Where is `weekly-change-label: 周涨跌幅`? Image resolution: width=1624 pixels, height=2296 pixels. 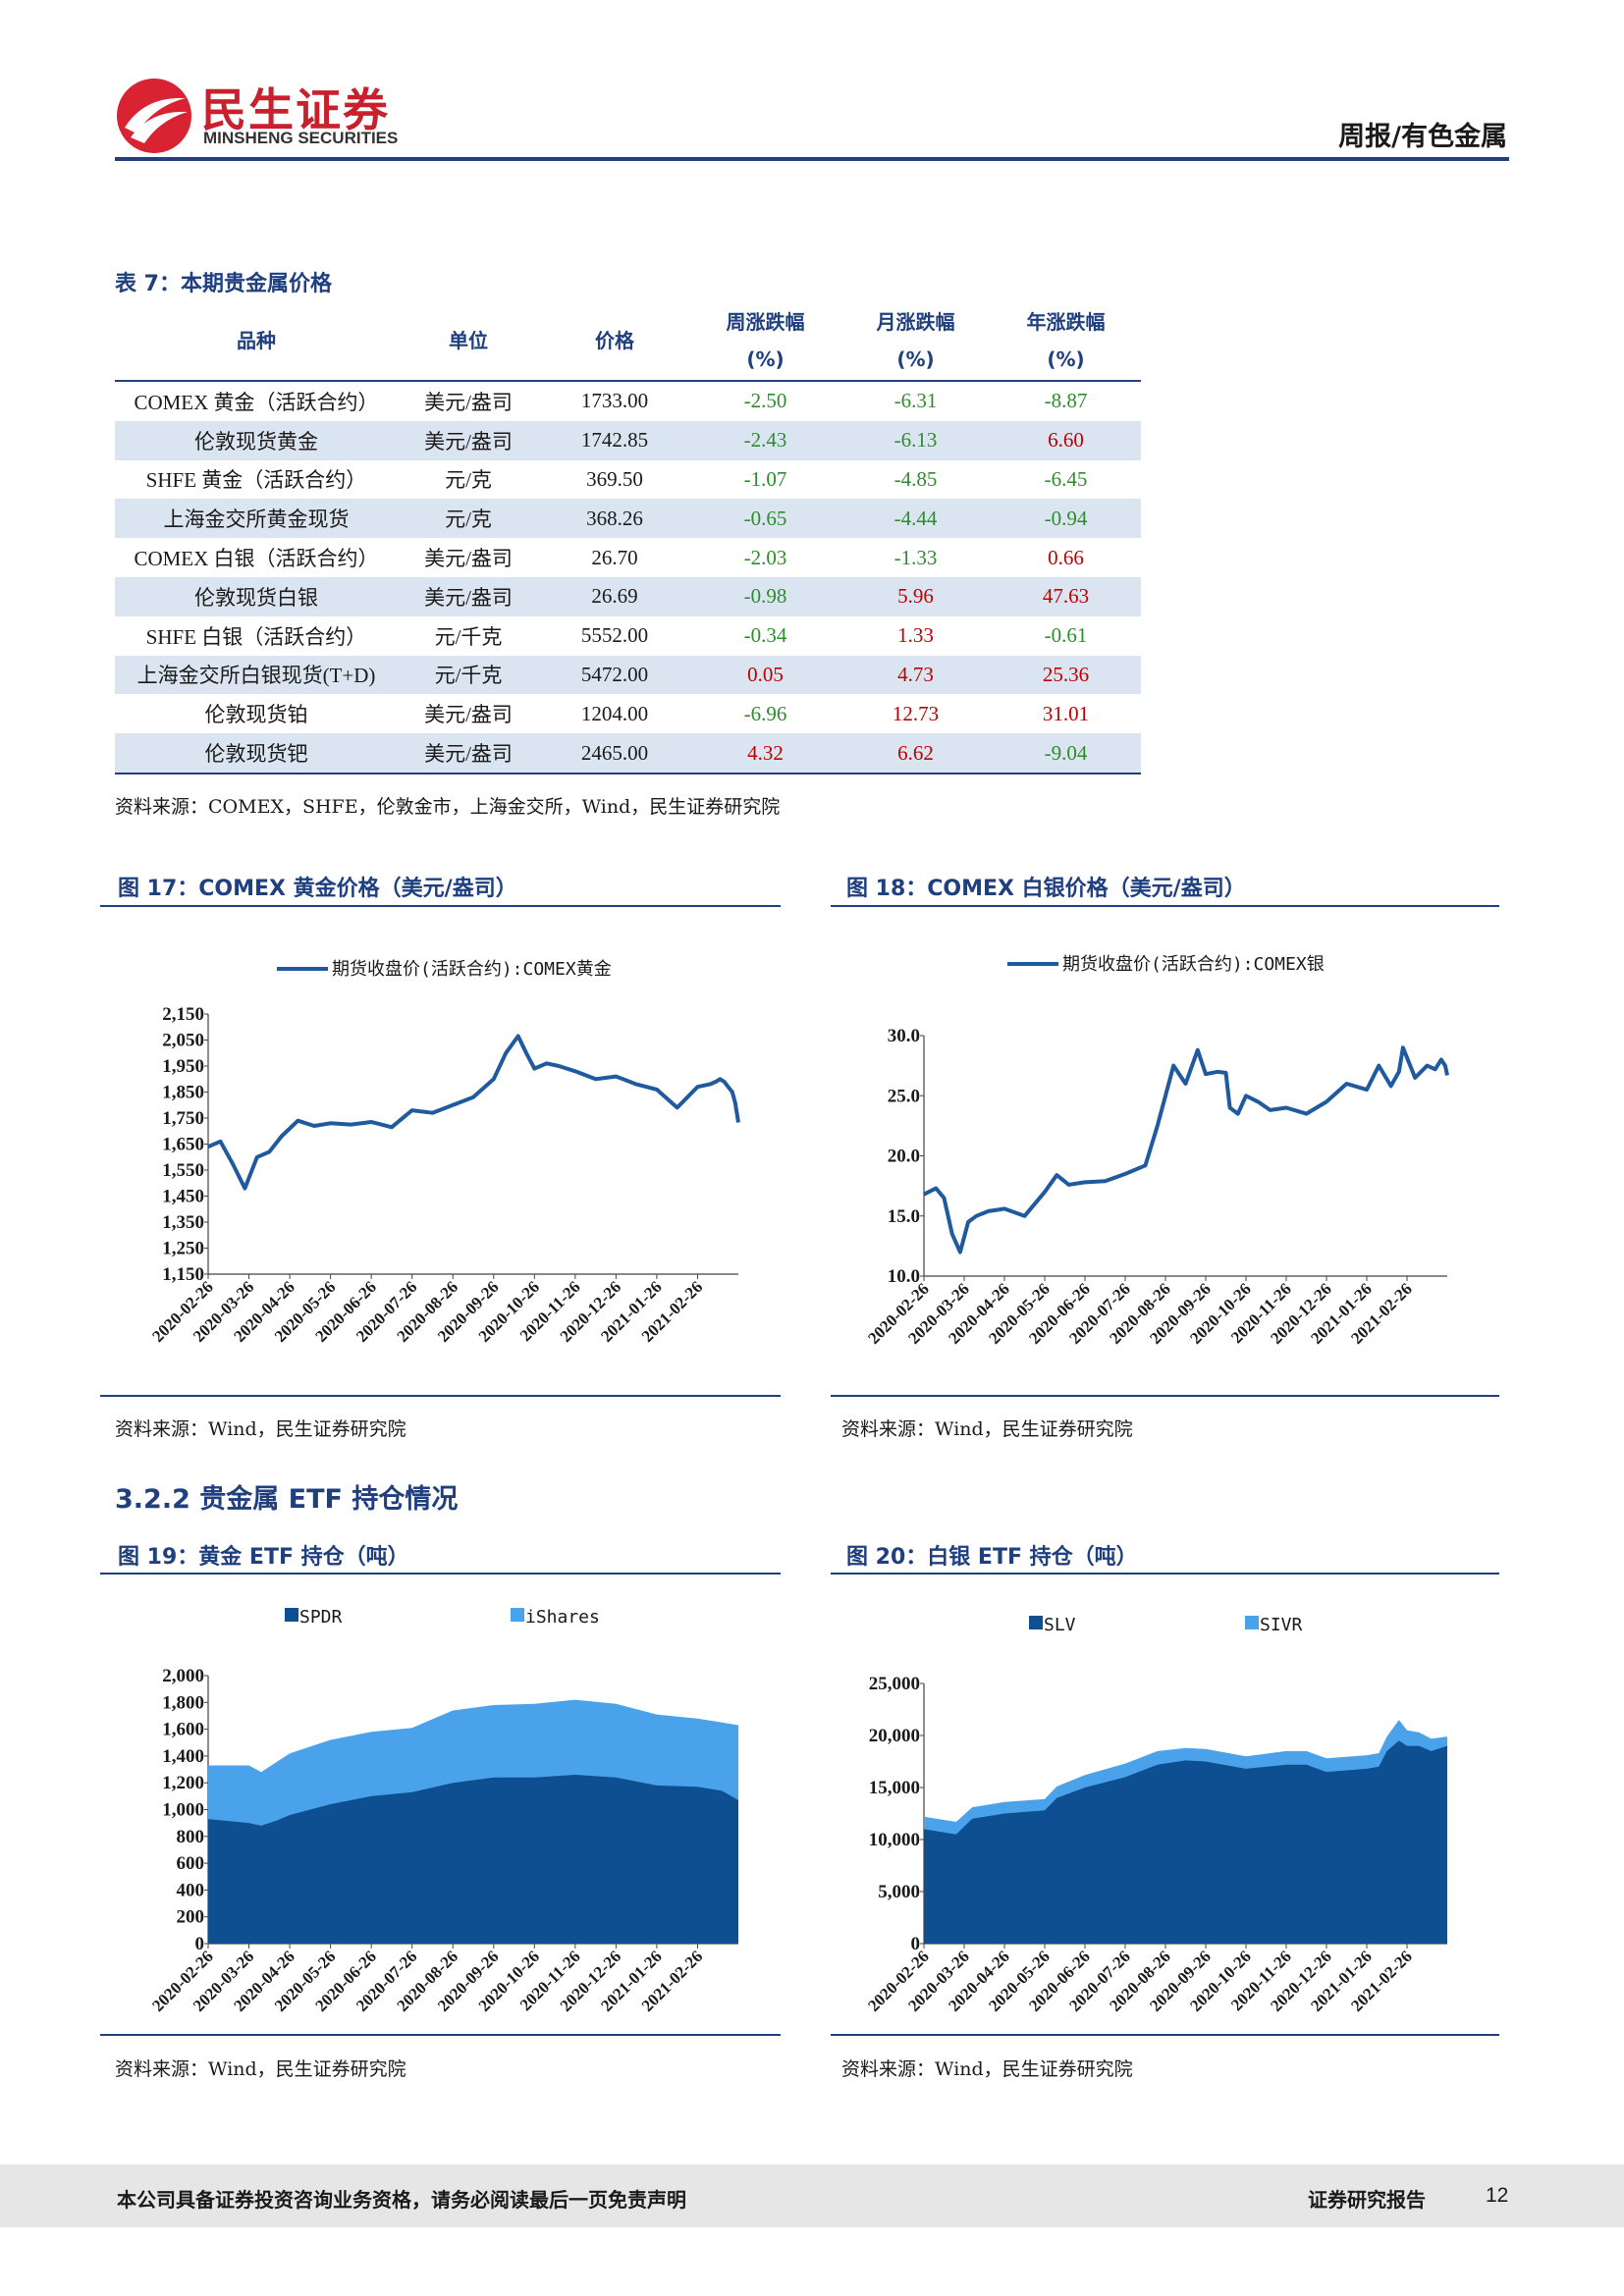 weekly-change-label: 周涨跌幅 is located at coordinates (765, 322).